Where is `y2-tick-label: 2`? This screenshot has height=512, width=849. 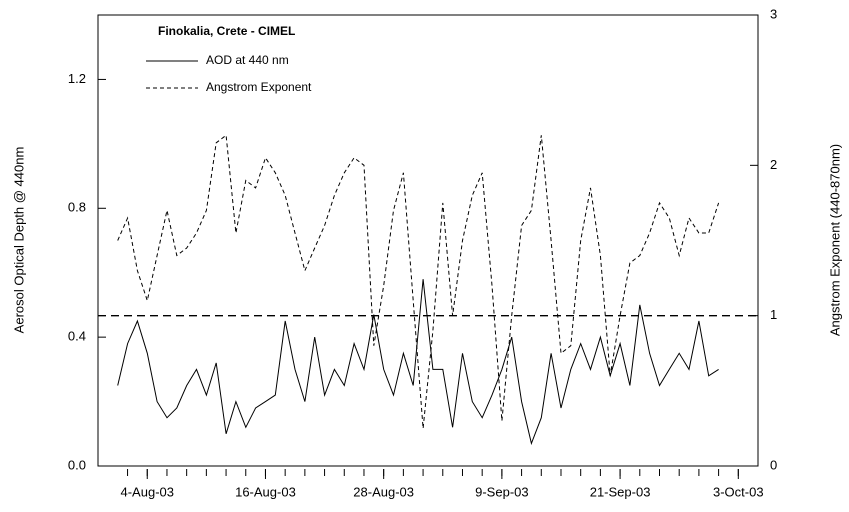
y2-tick-label: 2 is located at coordinates (773, 164).